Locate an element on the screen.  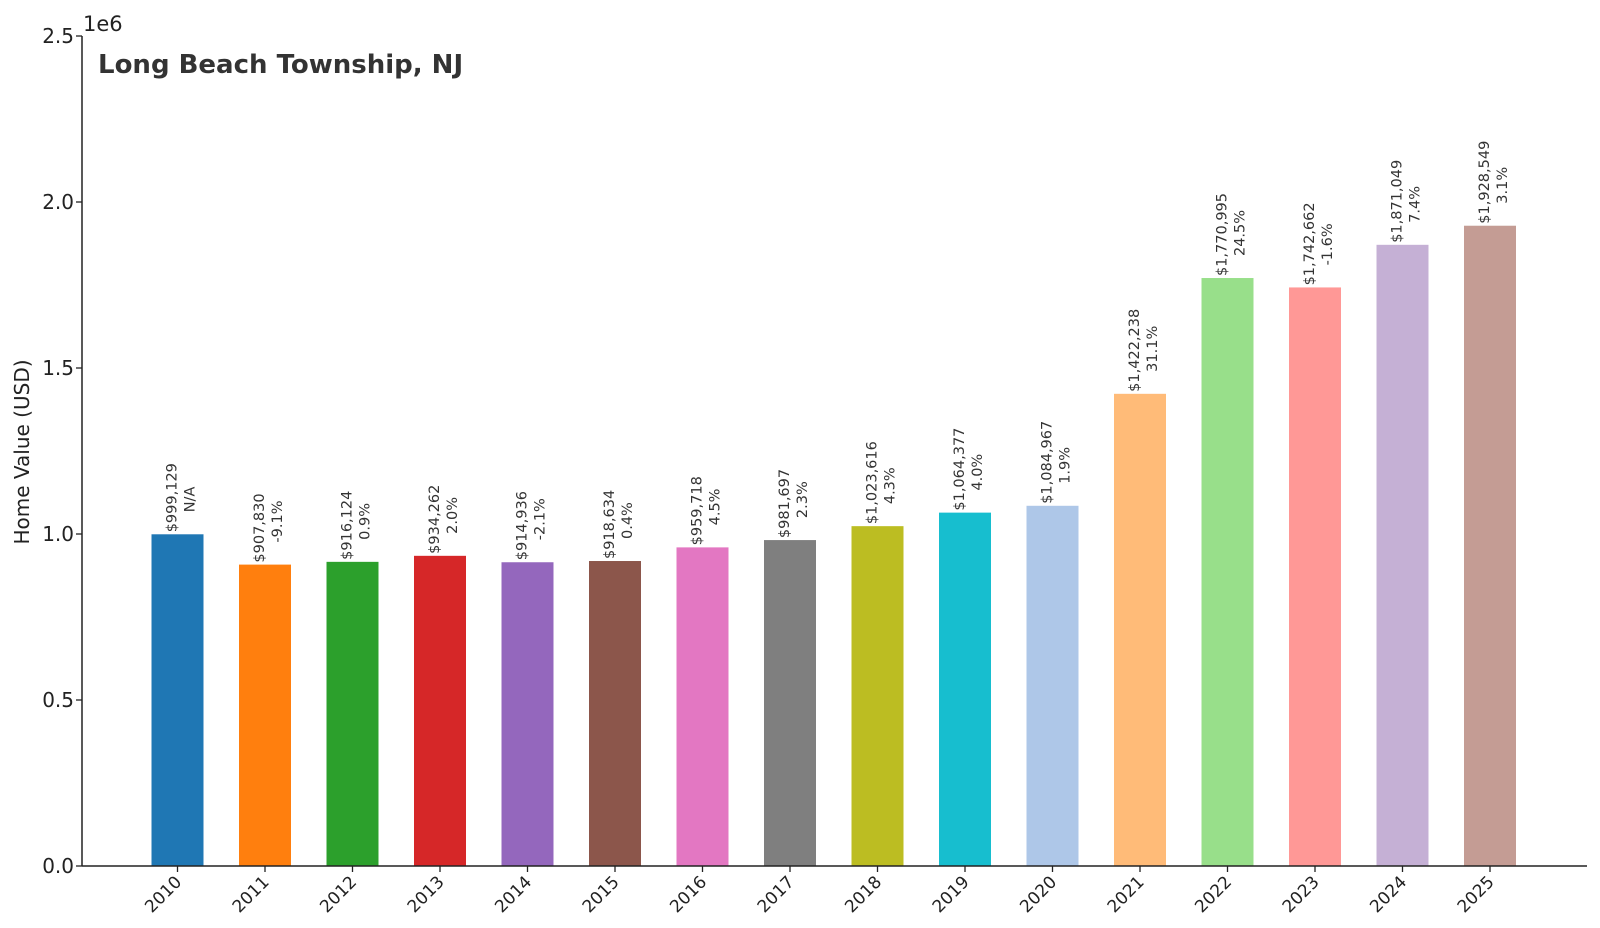
bar-2011 is located at coordinates (265, 715).